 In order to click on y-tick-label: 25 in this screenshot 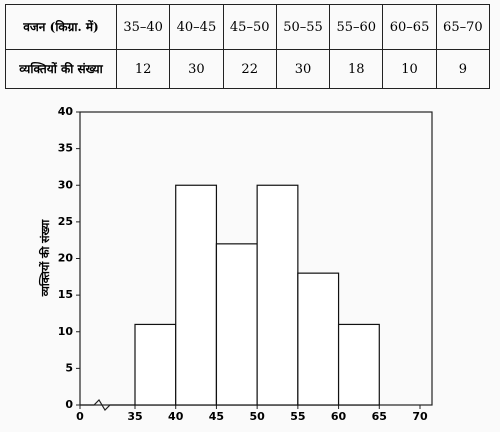, I will do `click(65, 221)`.